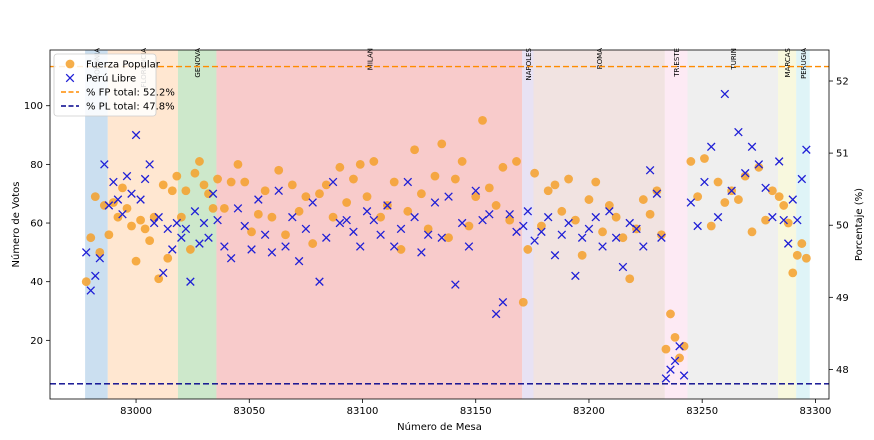 The image size is (874, 440). Describe the element at coordinates (249, 411) in the screenshot. I see `x-tick-label: 83050` at that location.